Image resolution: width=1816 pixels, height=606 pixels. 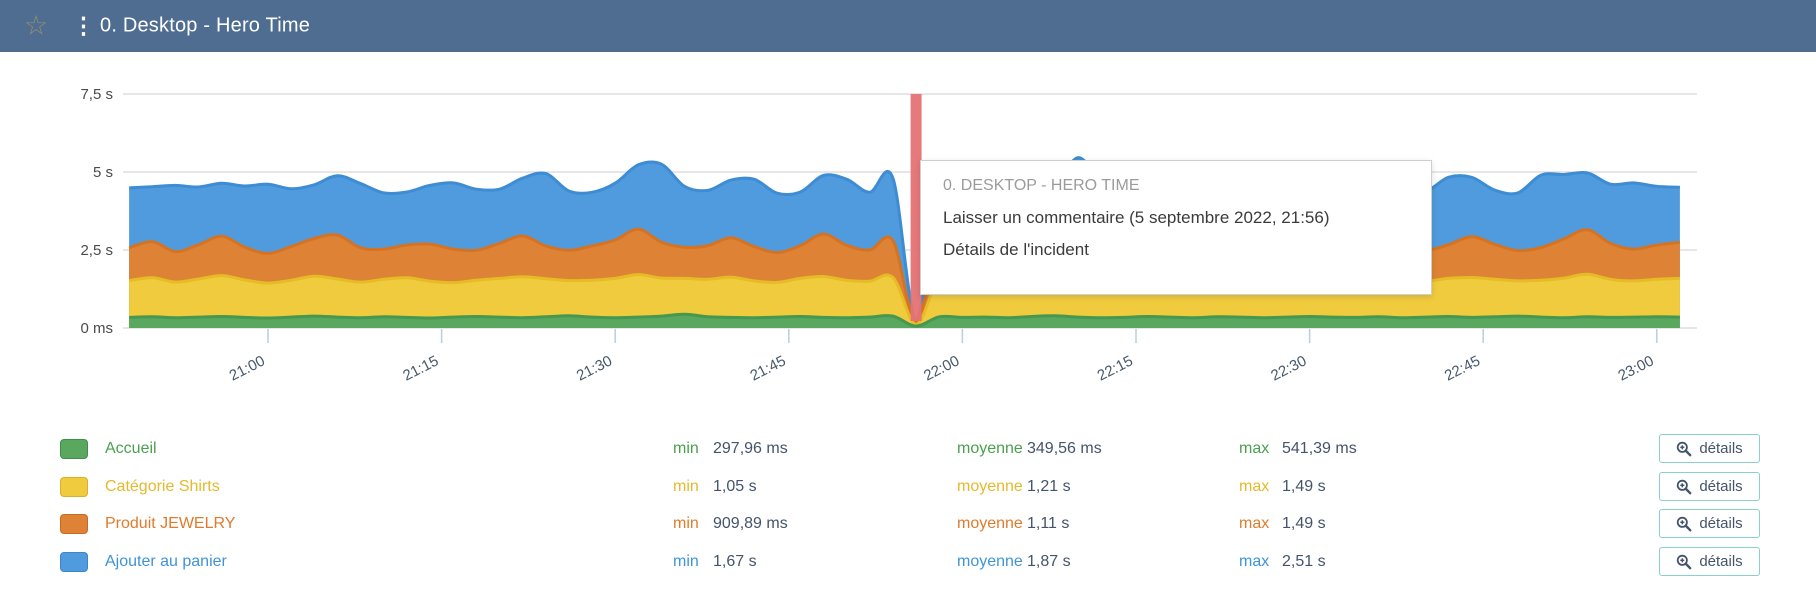 I want to click on y-axis-tick-label: 2,5 s, so click(x=96, y=250).